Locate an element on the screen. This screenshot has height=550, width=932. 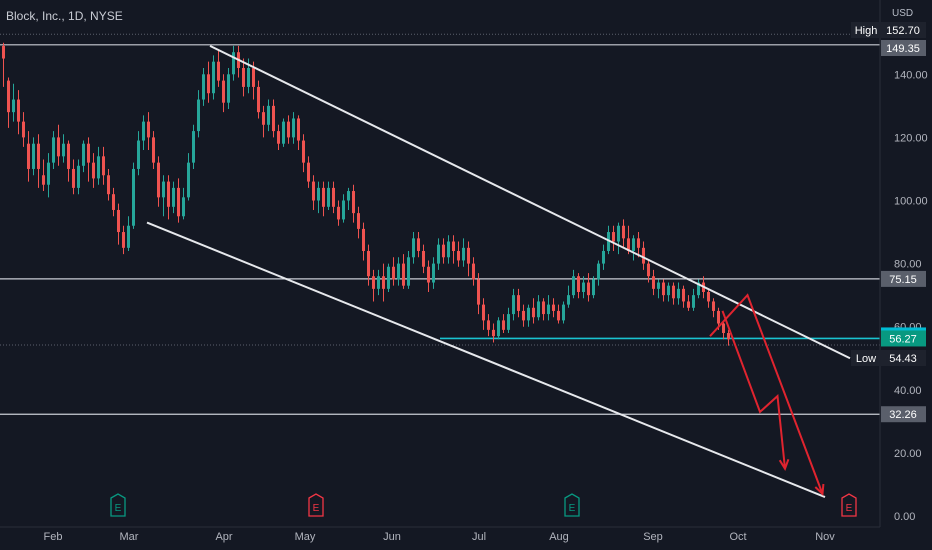
arrowhead is located at coordinates (784, 464).